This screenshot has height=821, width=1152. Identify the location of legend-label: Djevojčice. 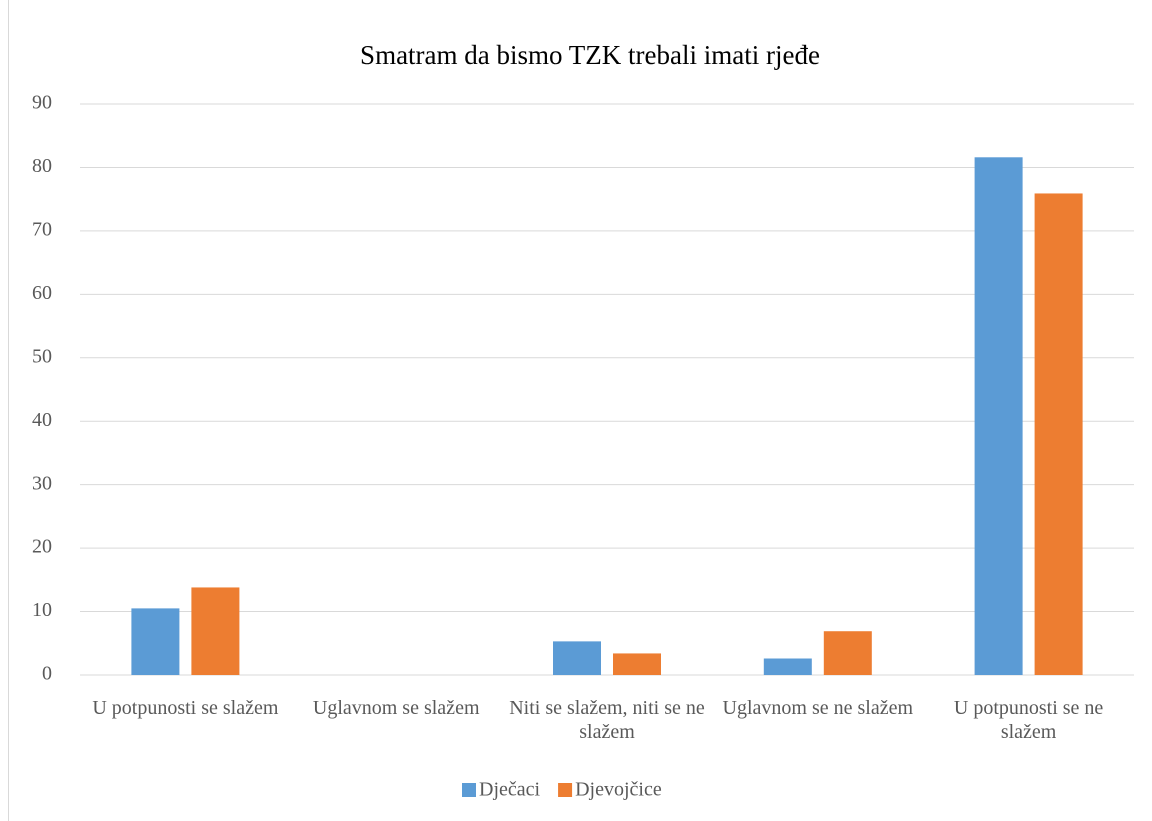
(618, 790).